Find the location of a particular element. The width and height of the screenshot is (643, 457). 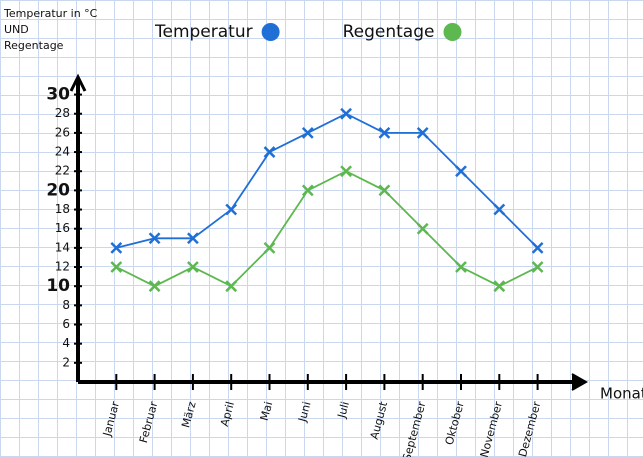

y-axis-label-line: UND is located at coordinates (16, 29).